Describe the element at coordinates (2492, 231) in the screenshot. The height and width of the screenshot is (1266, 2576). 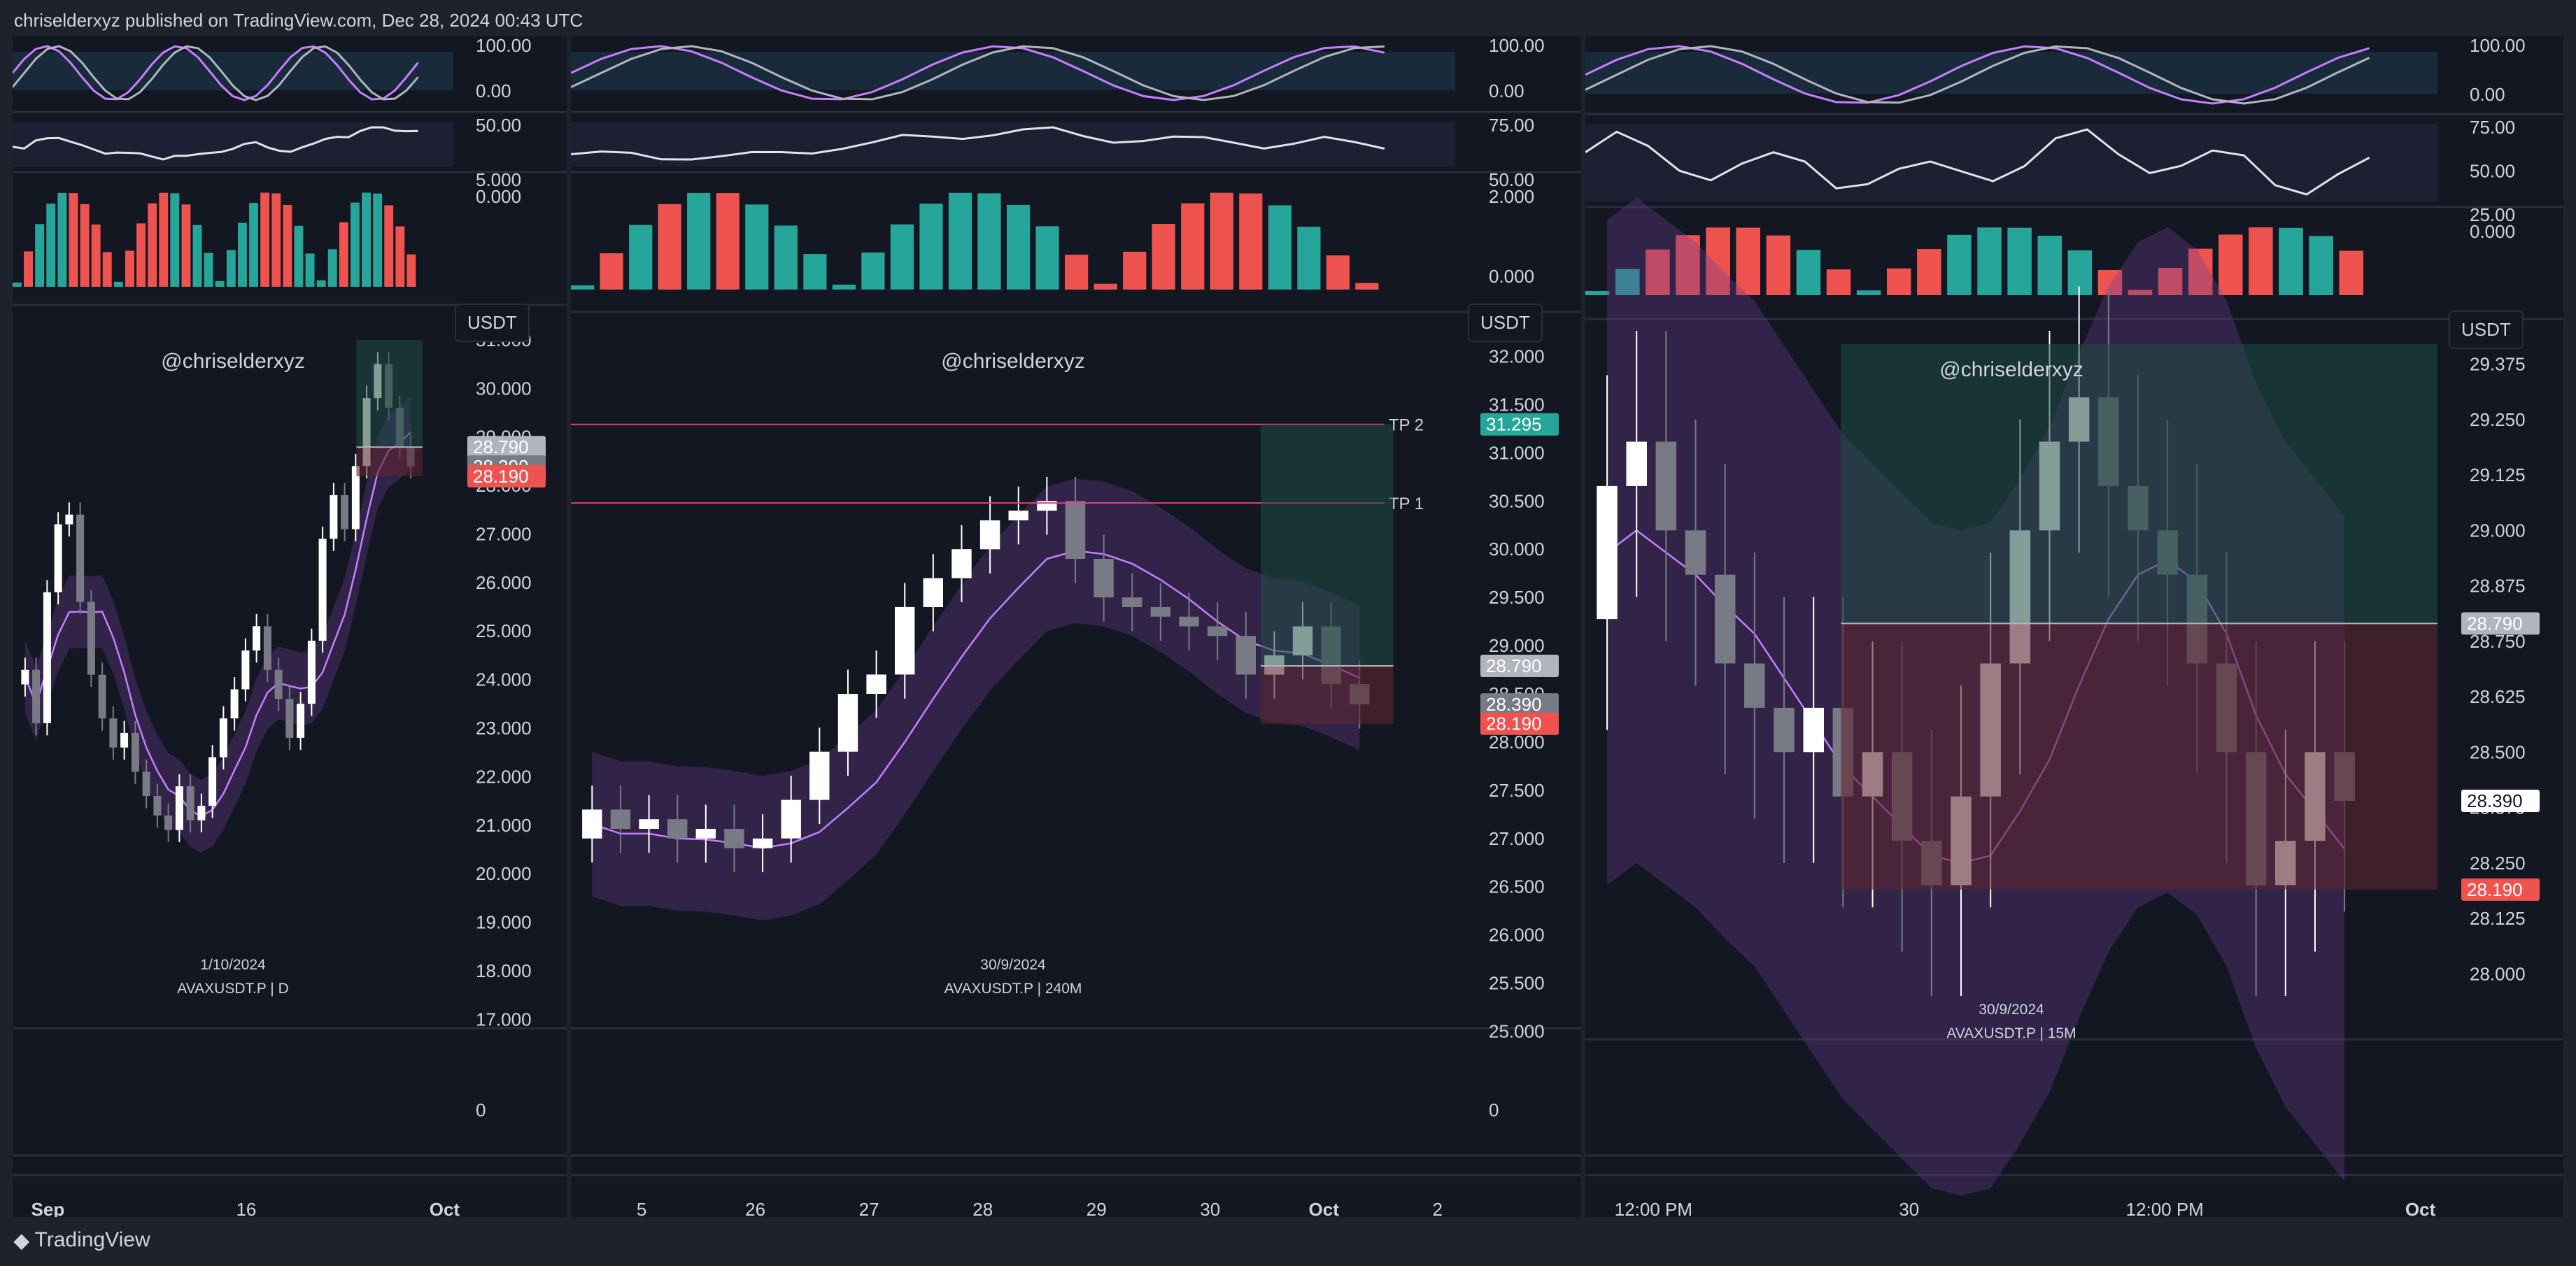
I see `histogram-tick-label: 0.000` at that location.